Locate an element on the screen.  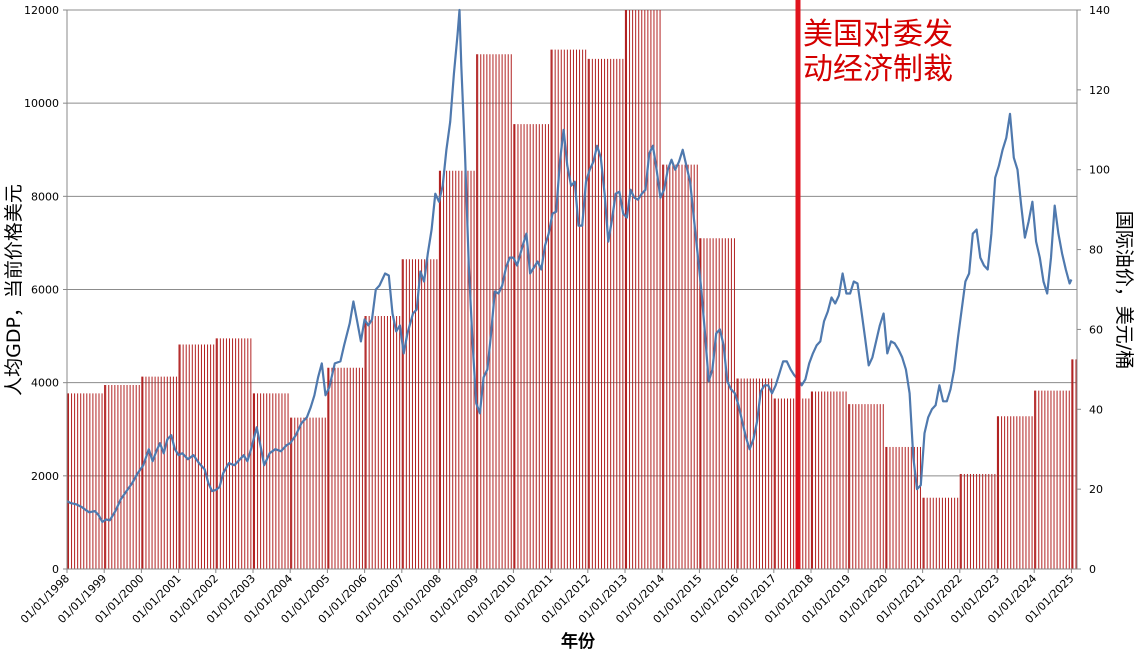
x-axis-title: 年份 is located at coordinates (578, 641).